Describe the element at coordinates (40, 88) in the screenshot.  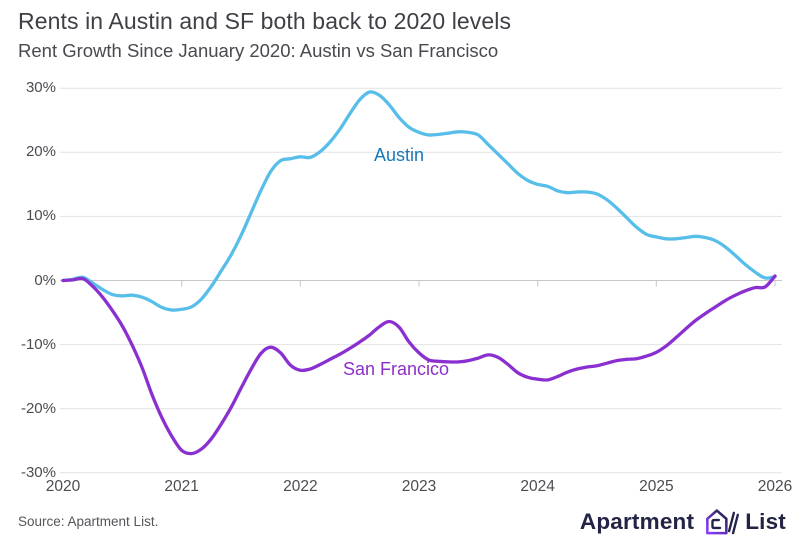
I see `y-tick-label: 30%` at that location.